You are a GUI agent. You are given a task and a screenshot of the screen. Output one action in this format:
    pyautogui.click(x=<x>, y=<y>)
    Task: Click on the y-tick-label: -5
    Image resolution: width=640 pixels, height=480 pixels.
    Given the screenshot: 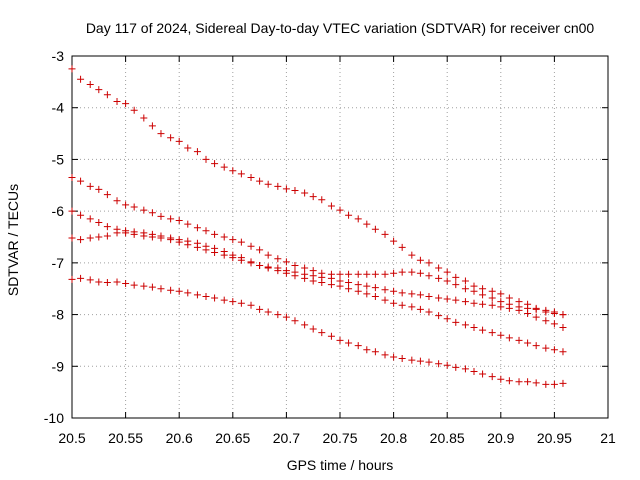 What is the action you would take?
    pyautogui.click(x=58, y=159)
    